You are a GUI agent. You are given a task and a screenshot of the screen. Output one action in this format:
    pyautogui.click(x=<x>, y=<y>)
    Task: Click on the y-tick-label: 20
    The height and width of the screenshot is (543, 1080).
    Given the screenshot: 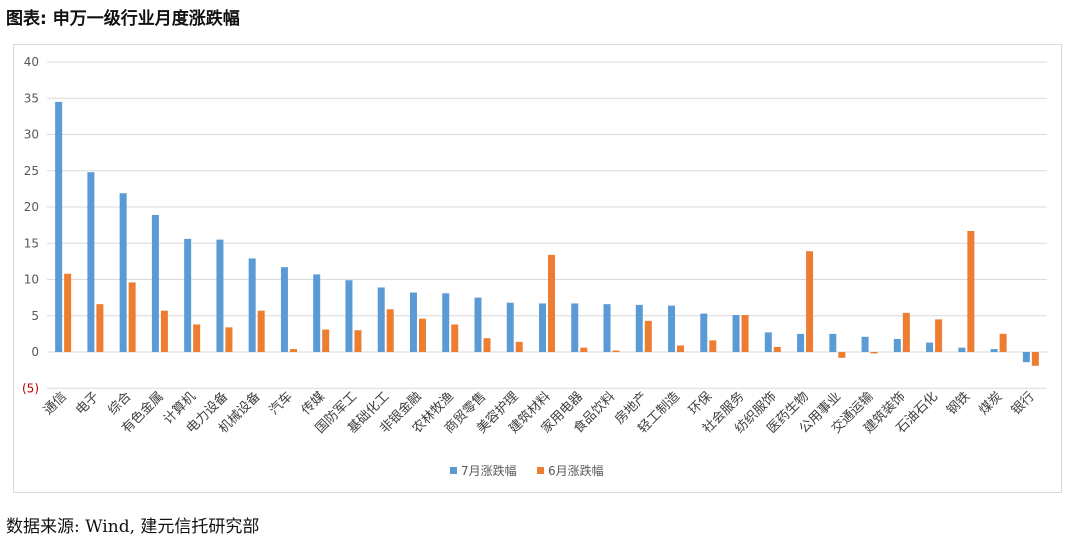 What is the action you would take?
    pyautogui.click(x=31, y=207)
    